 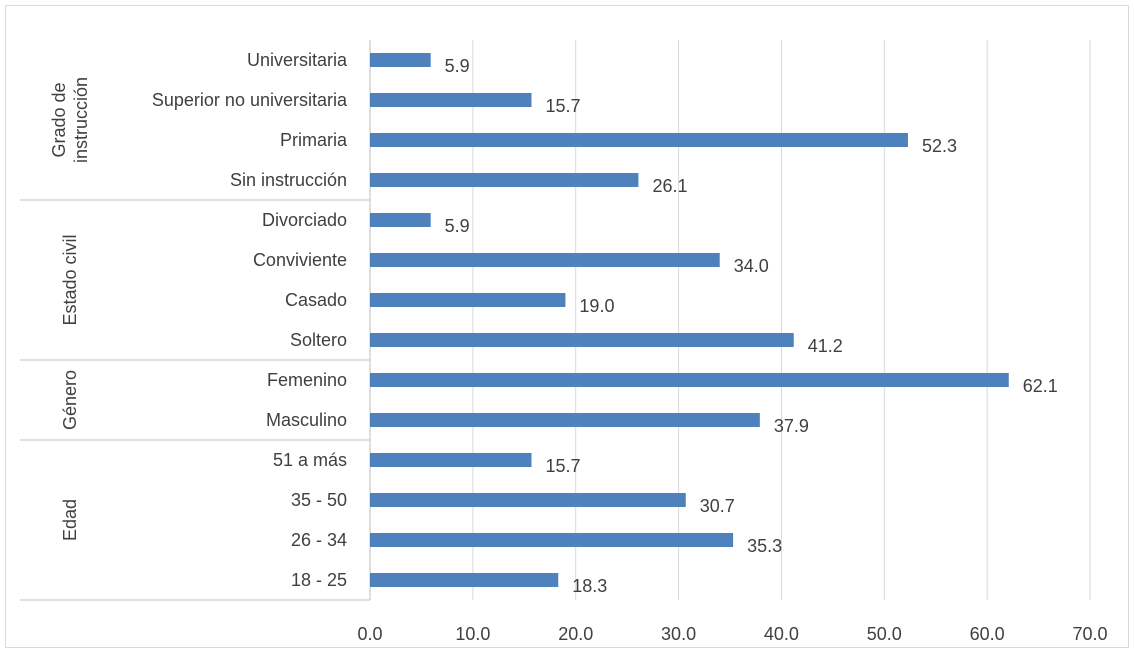 I want to click on category-label: 18 - 25, so click(x=319, y=580).